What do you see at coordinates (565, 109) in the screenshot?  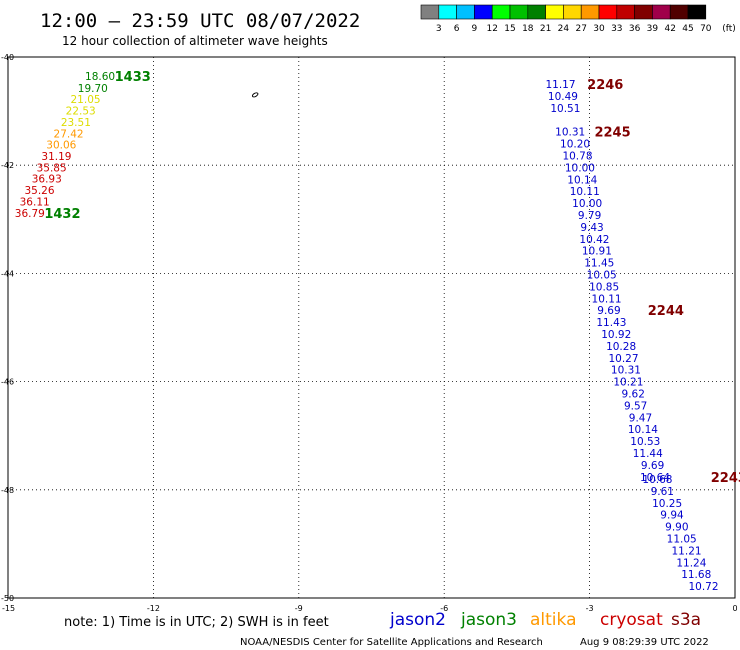 I see `swh-value-label: 10.51` at bounding box center [565, 109].